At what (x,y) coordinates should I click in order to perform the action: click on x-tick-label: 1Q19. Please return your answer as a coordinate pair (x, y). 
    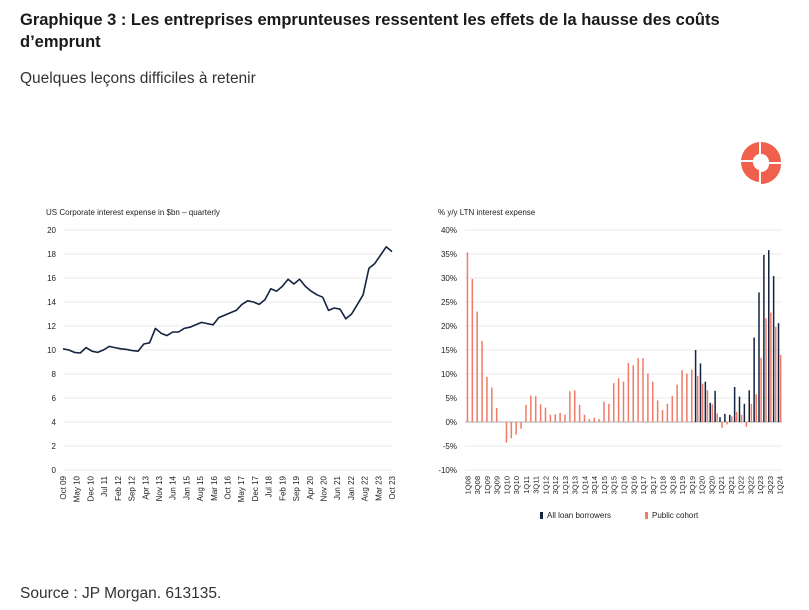
    Looking at the image, I should click on (682, 485).